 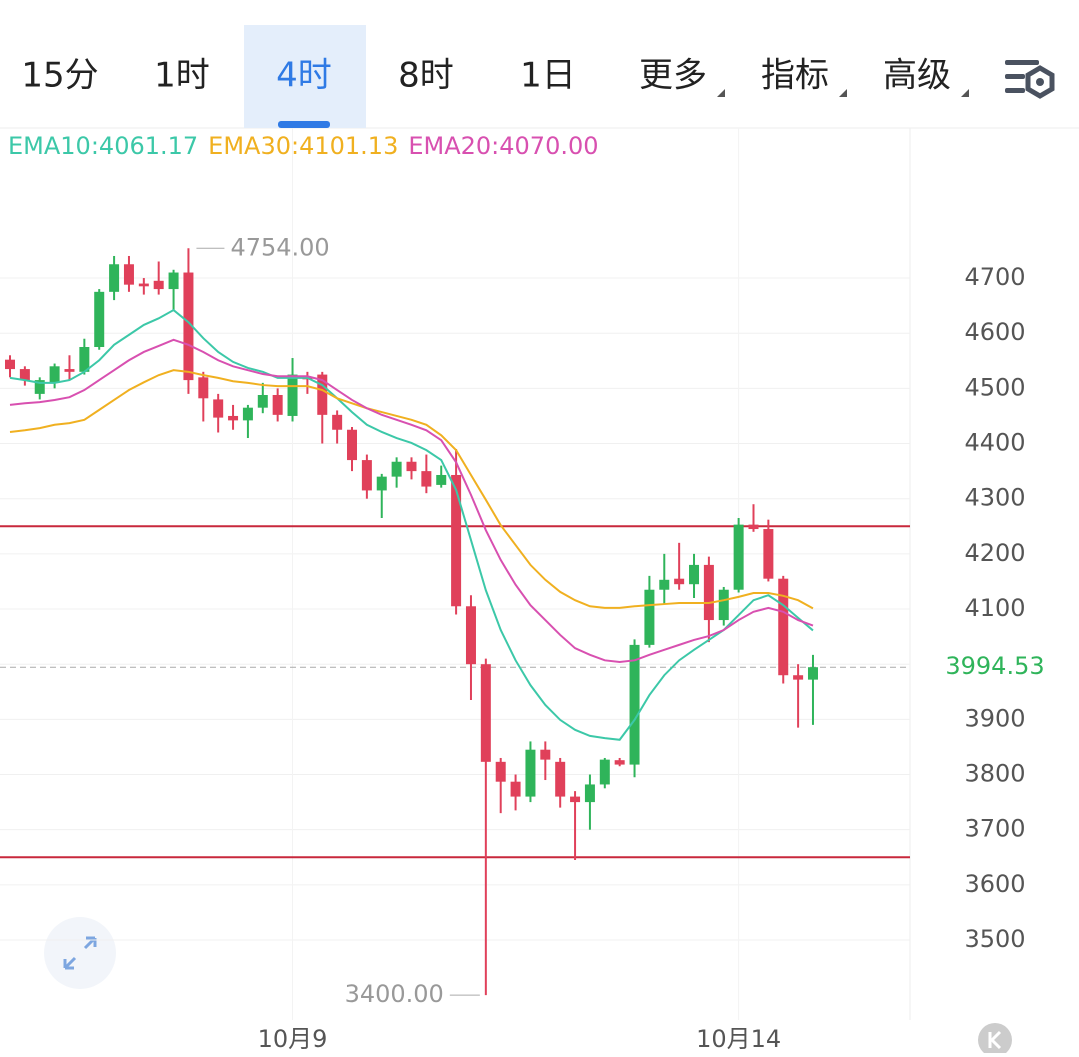 I want to click on last-price-bg, so click(x=995, y=667).